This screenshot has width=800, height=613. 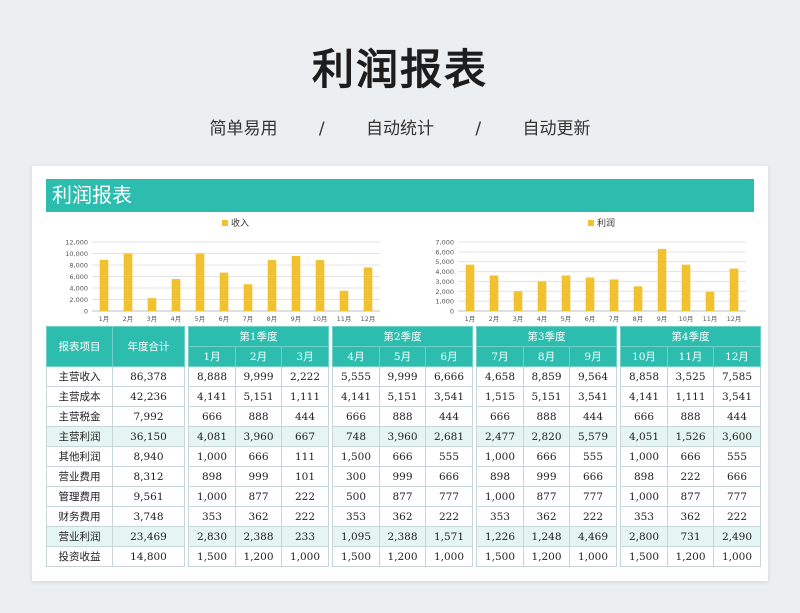 I want to click on row-total-cell: 7,992, so click(x=148, y=416).